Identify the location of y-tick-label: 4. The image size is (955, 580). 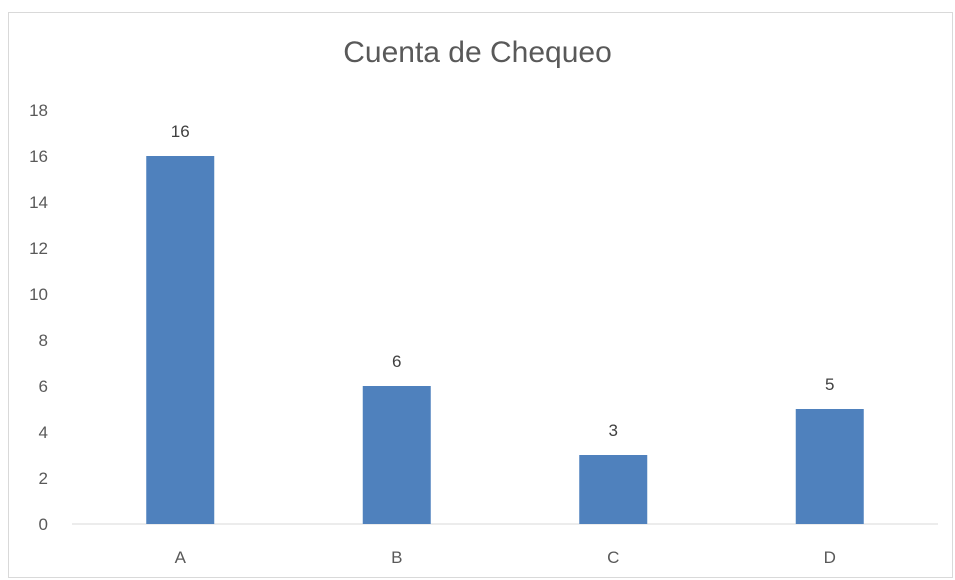
(43, 432).